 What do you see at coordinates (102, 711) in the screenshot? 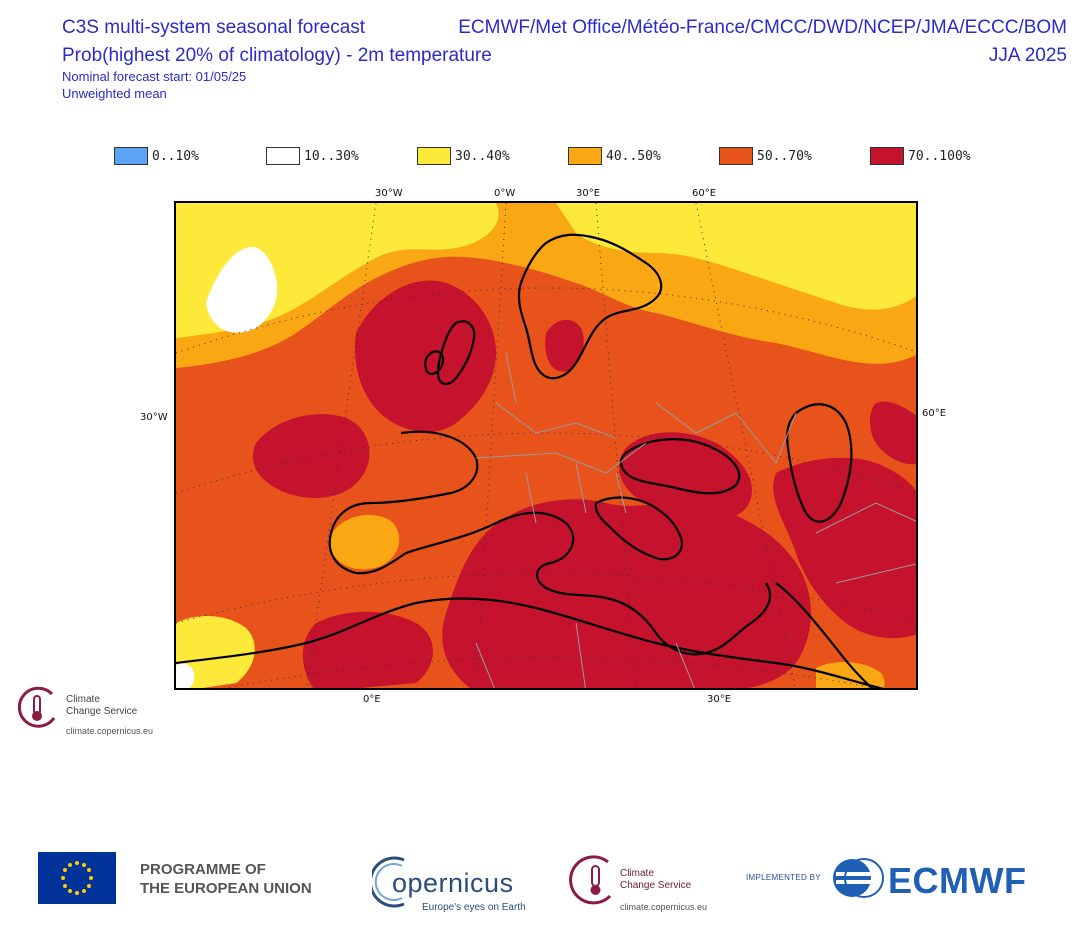
I see `c3s-watermark-line2: Change Service` at bounding box center [102, 711].